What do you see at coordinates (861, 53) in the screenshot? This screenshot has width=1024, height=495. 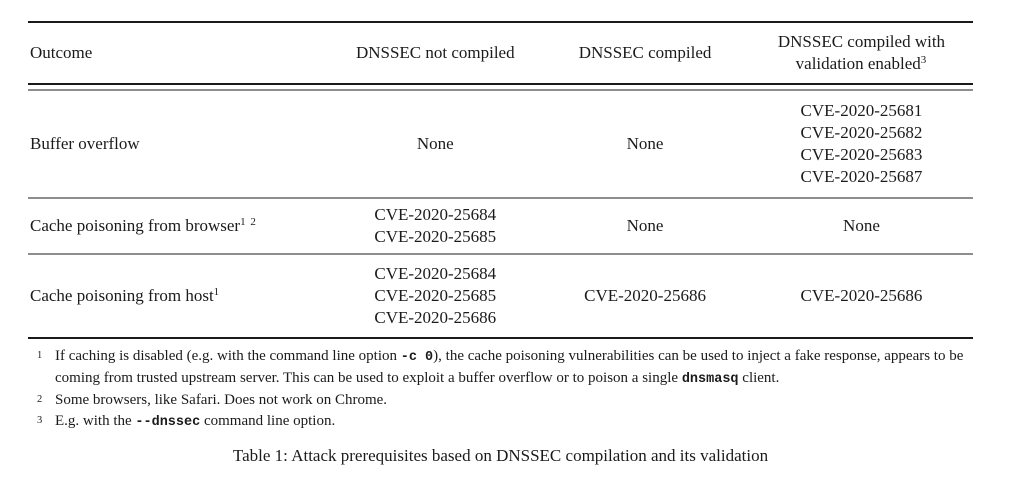 I see `header-cell-validation: DNSSEC compiled with validation enabled3` at bounding box center [861, 53].